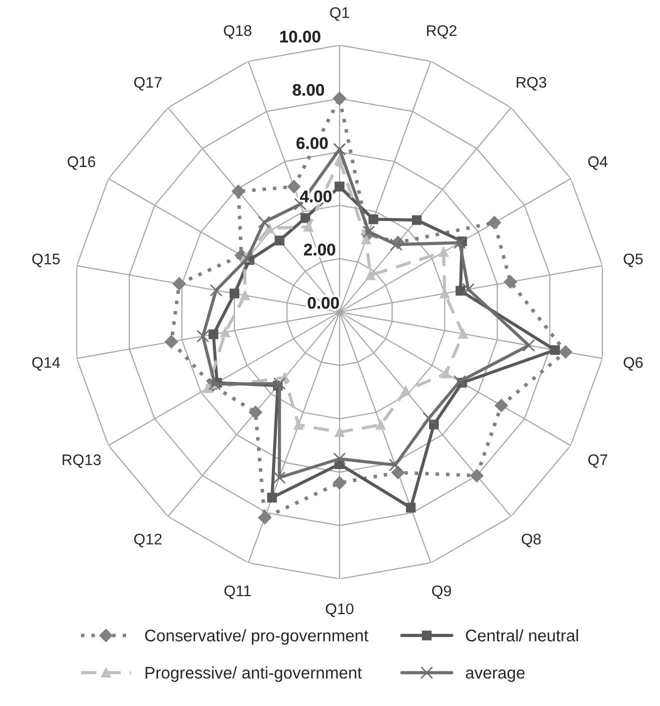 The image size is (660, 706). What do you see at coordinates (522, 635) in the screenshot?
I see `legend-label: Central/ neutral` at bounding box center [522, 635].